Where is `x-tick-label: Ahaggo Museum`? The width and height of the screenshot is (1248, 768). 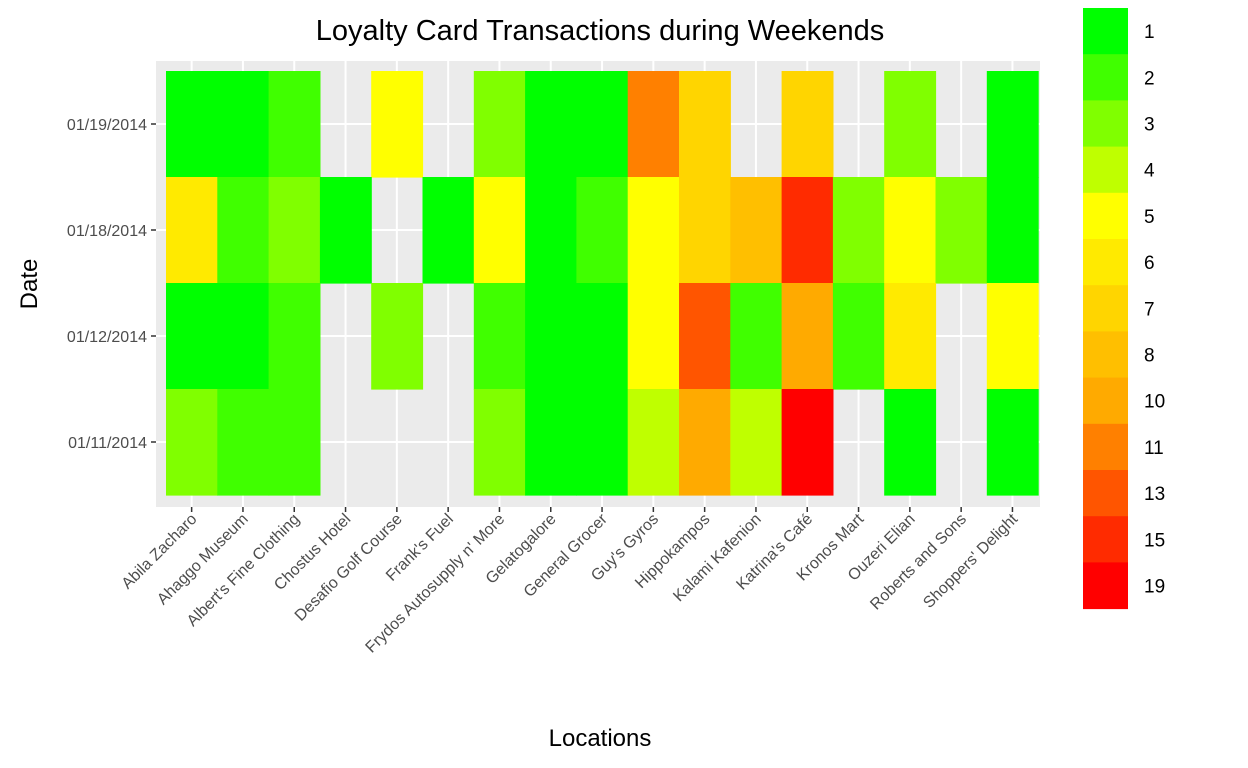
x-tick-label: Ahaggo Museum is located at coordinates (203, 560).